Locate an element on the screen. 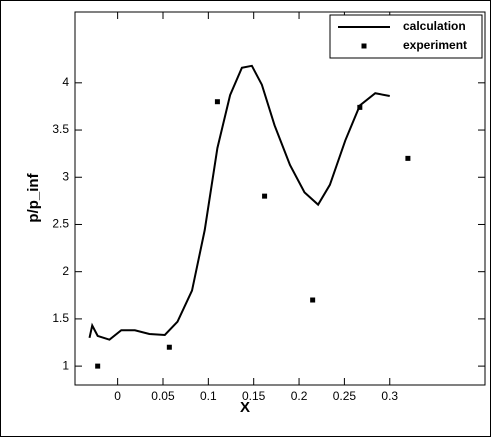 The height and width of the screenshot is (437, 491). legend-box is located at coordinates (406, 36).